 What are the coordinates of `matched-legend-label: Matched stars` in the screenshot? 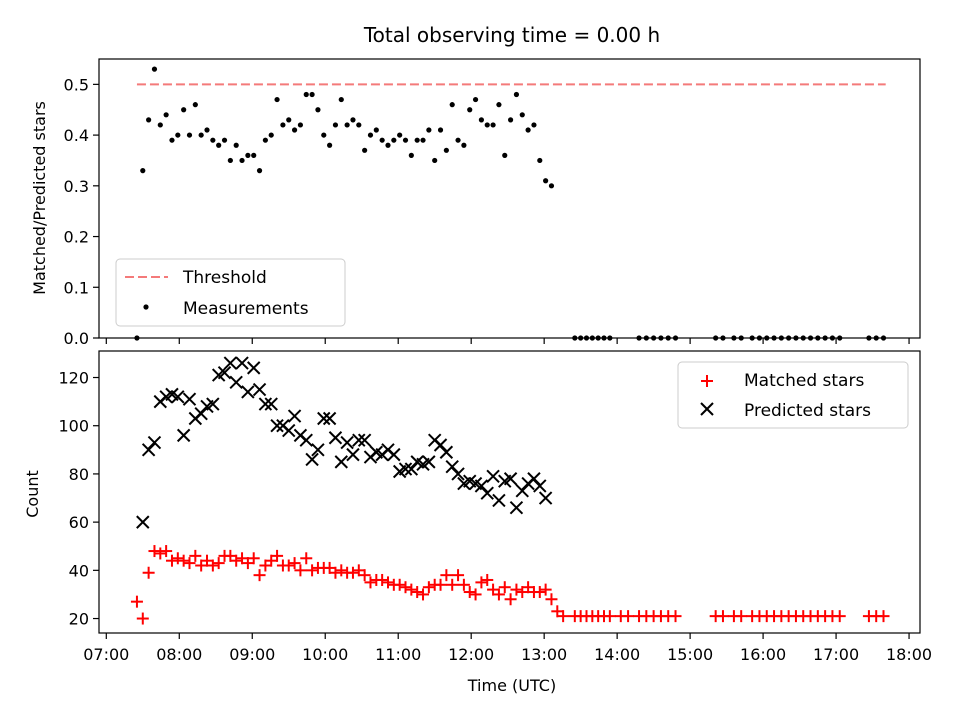 It's located at (804, 381).